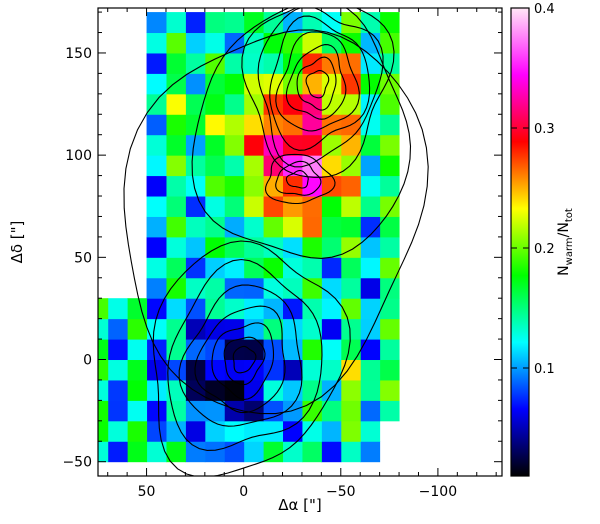  What do you see at coordinates (78, 156) in the screenshot?
I see `y-tick-label: 100` at bounding box center [78, 156].